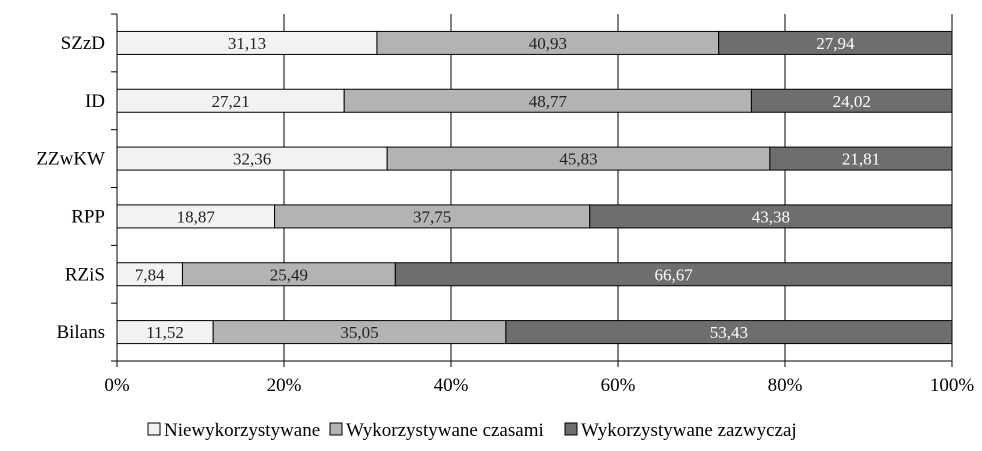 The image size is (982, 451). Describe the element at coordinates (689, 430) in the screenshot. I see `legend-label: Wykorzystywane zazwyczaj` at that location.